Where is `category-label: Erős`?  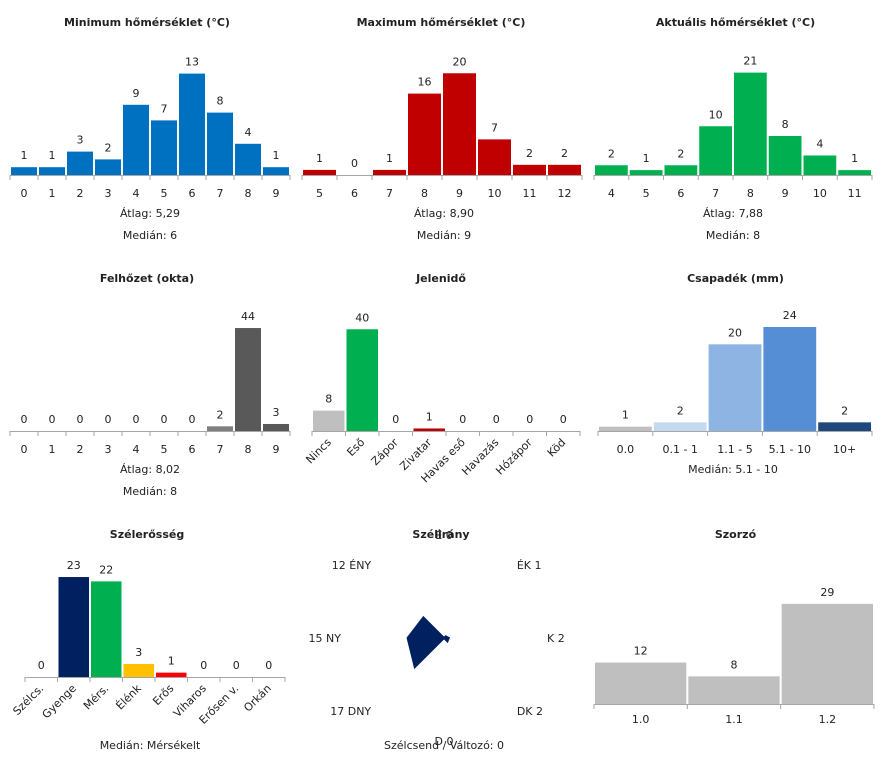 category-label: Erős is located at coordinates (163, 695).